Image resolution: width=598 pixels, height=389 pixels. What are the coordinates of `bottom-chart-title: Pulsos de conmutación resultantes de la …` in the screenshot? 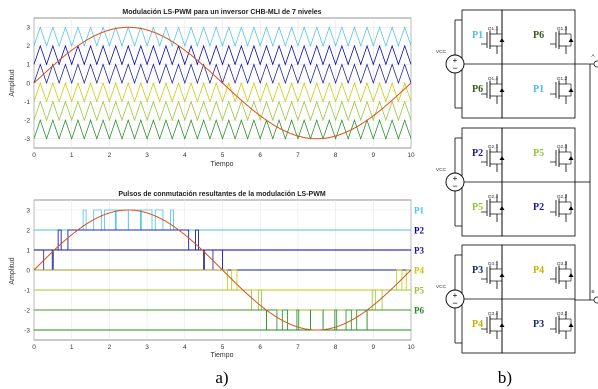 It's located at (221, 194).